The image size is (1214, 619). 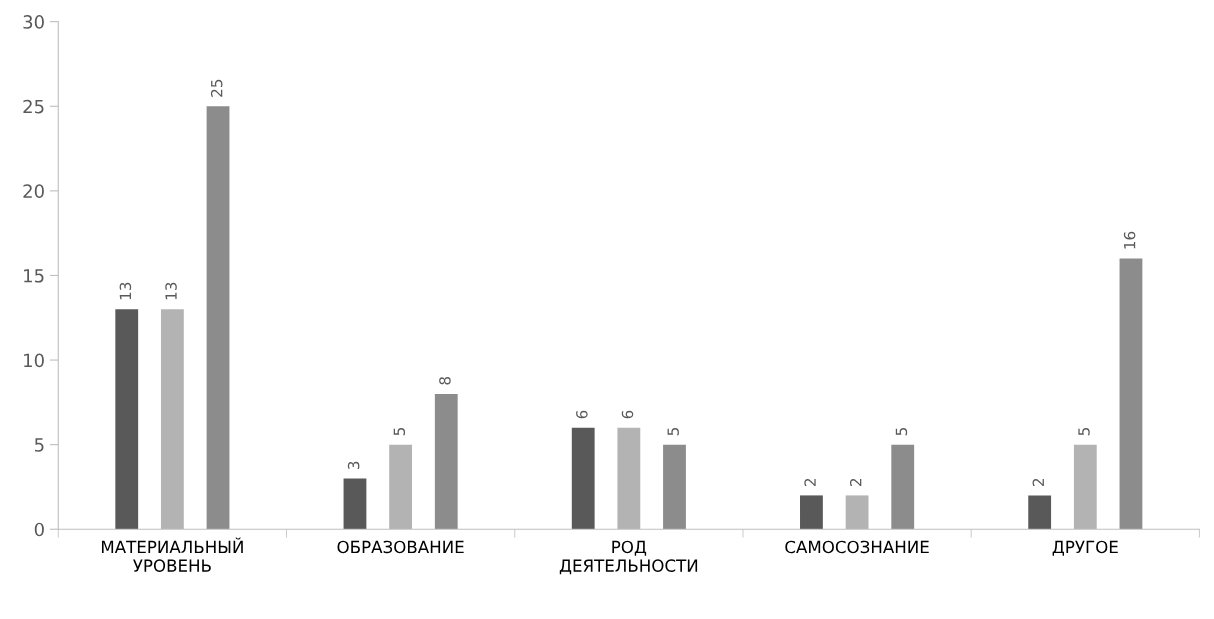 What do you see at coordinates (1085, 548) in the screenshot?
I see `x-tick-label: ДРУГОЕ` at bounding box center [1085, 548].